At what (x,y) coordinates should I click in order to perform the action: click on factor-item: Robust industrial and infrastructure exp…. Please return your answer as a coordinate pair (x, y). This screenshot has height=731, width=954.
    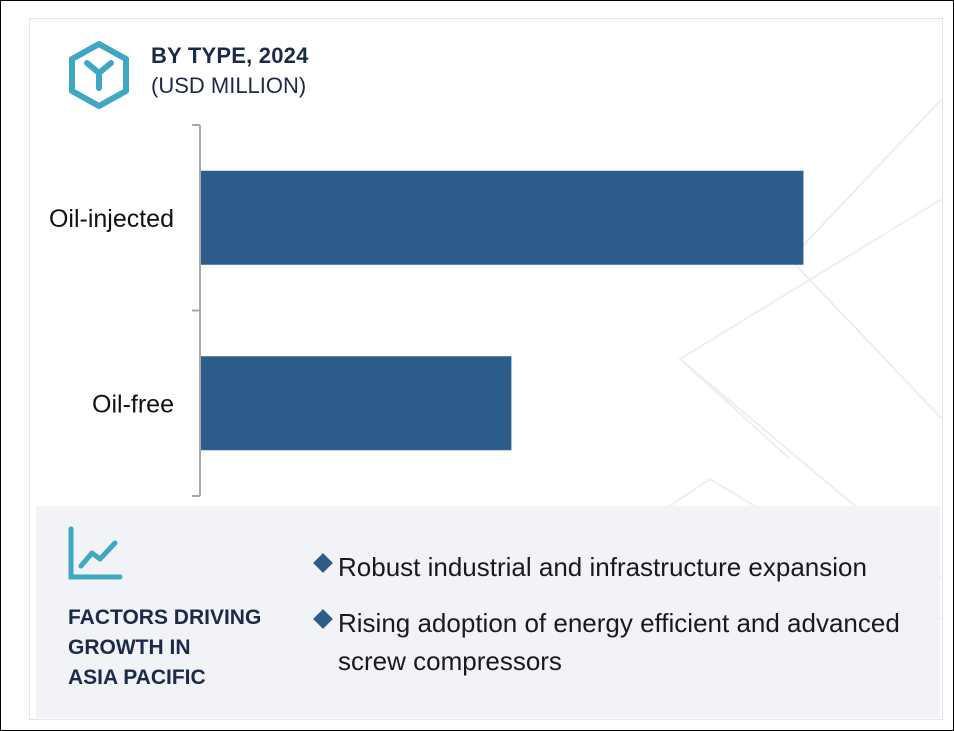
    Looking at the image, I should click on (619, 567).